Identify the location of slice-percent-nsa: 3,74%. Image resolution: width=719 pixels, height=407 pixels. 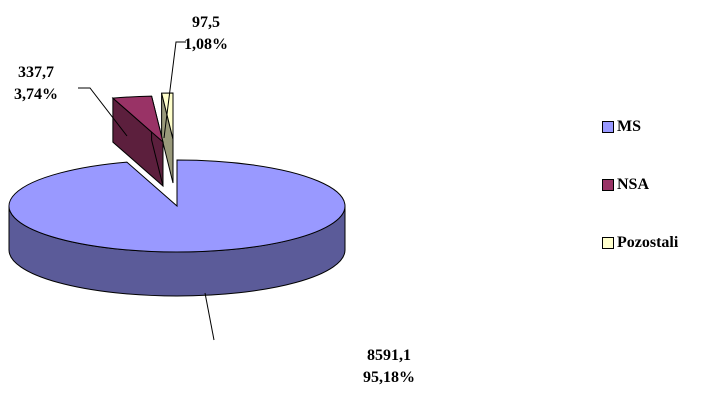
(36, 94).